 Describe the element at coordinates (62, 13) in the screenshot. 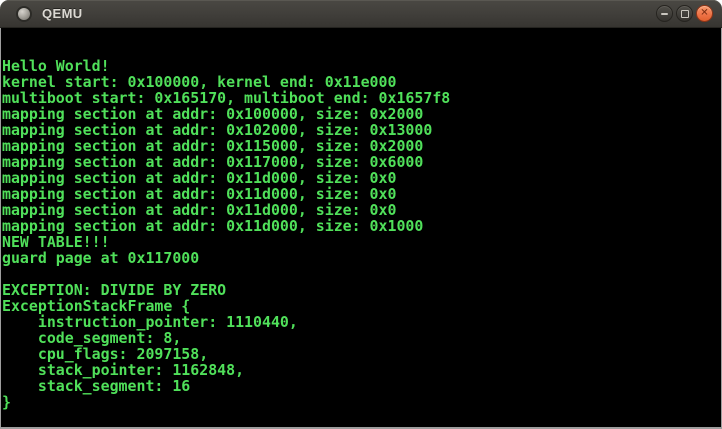

I see `window-title: QEMU` at that location.